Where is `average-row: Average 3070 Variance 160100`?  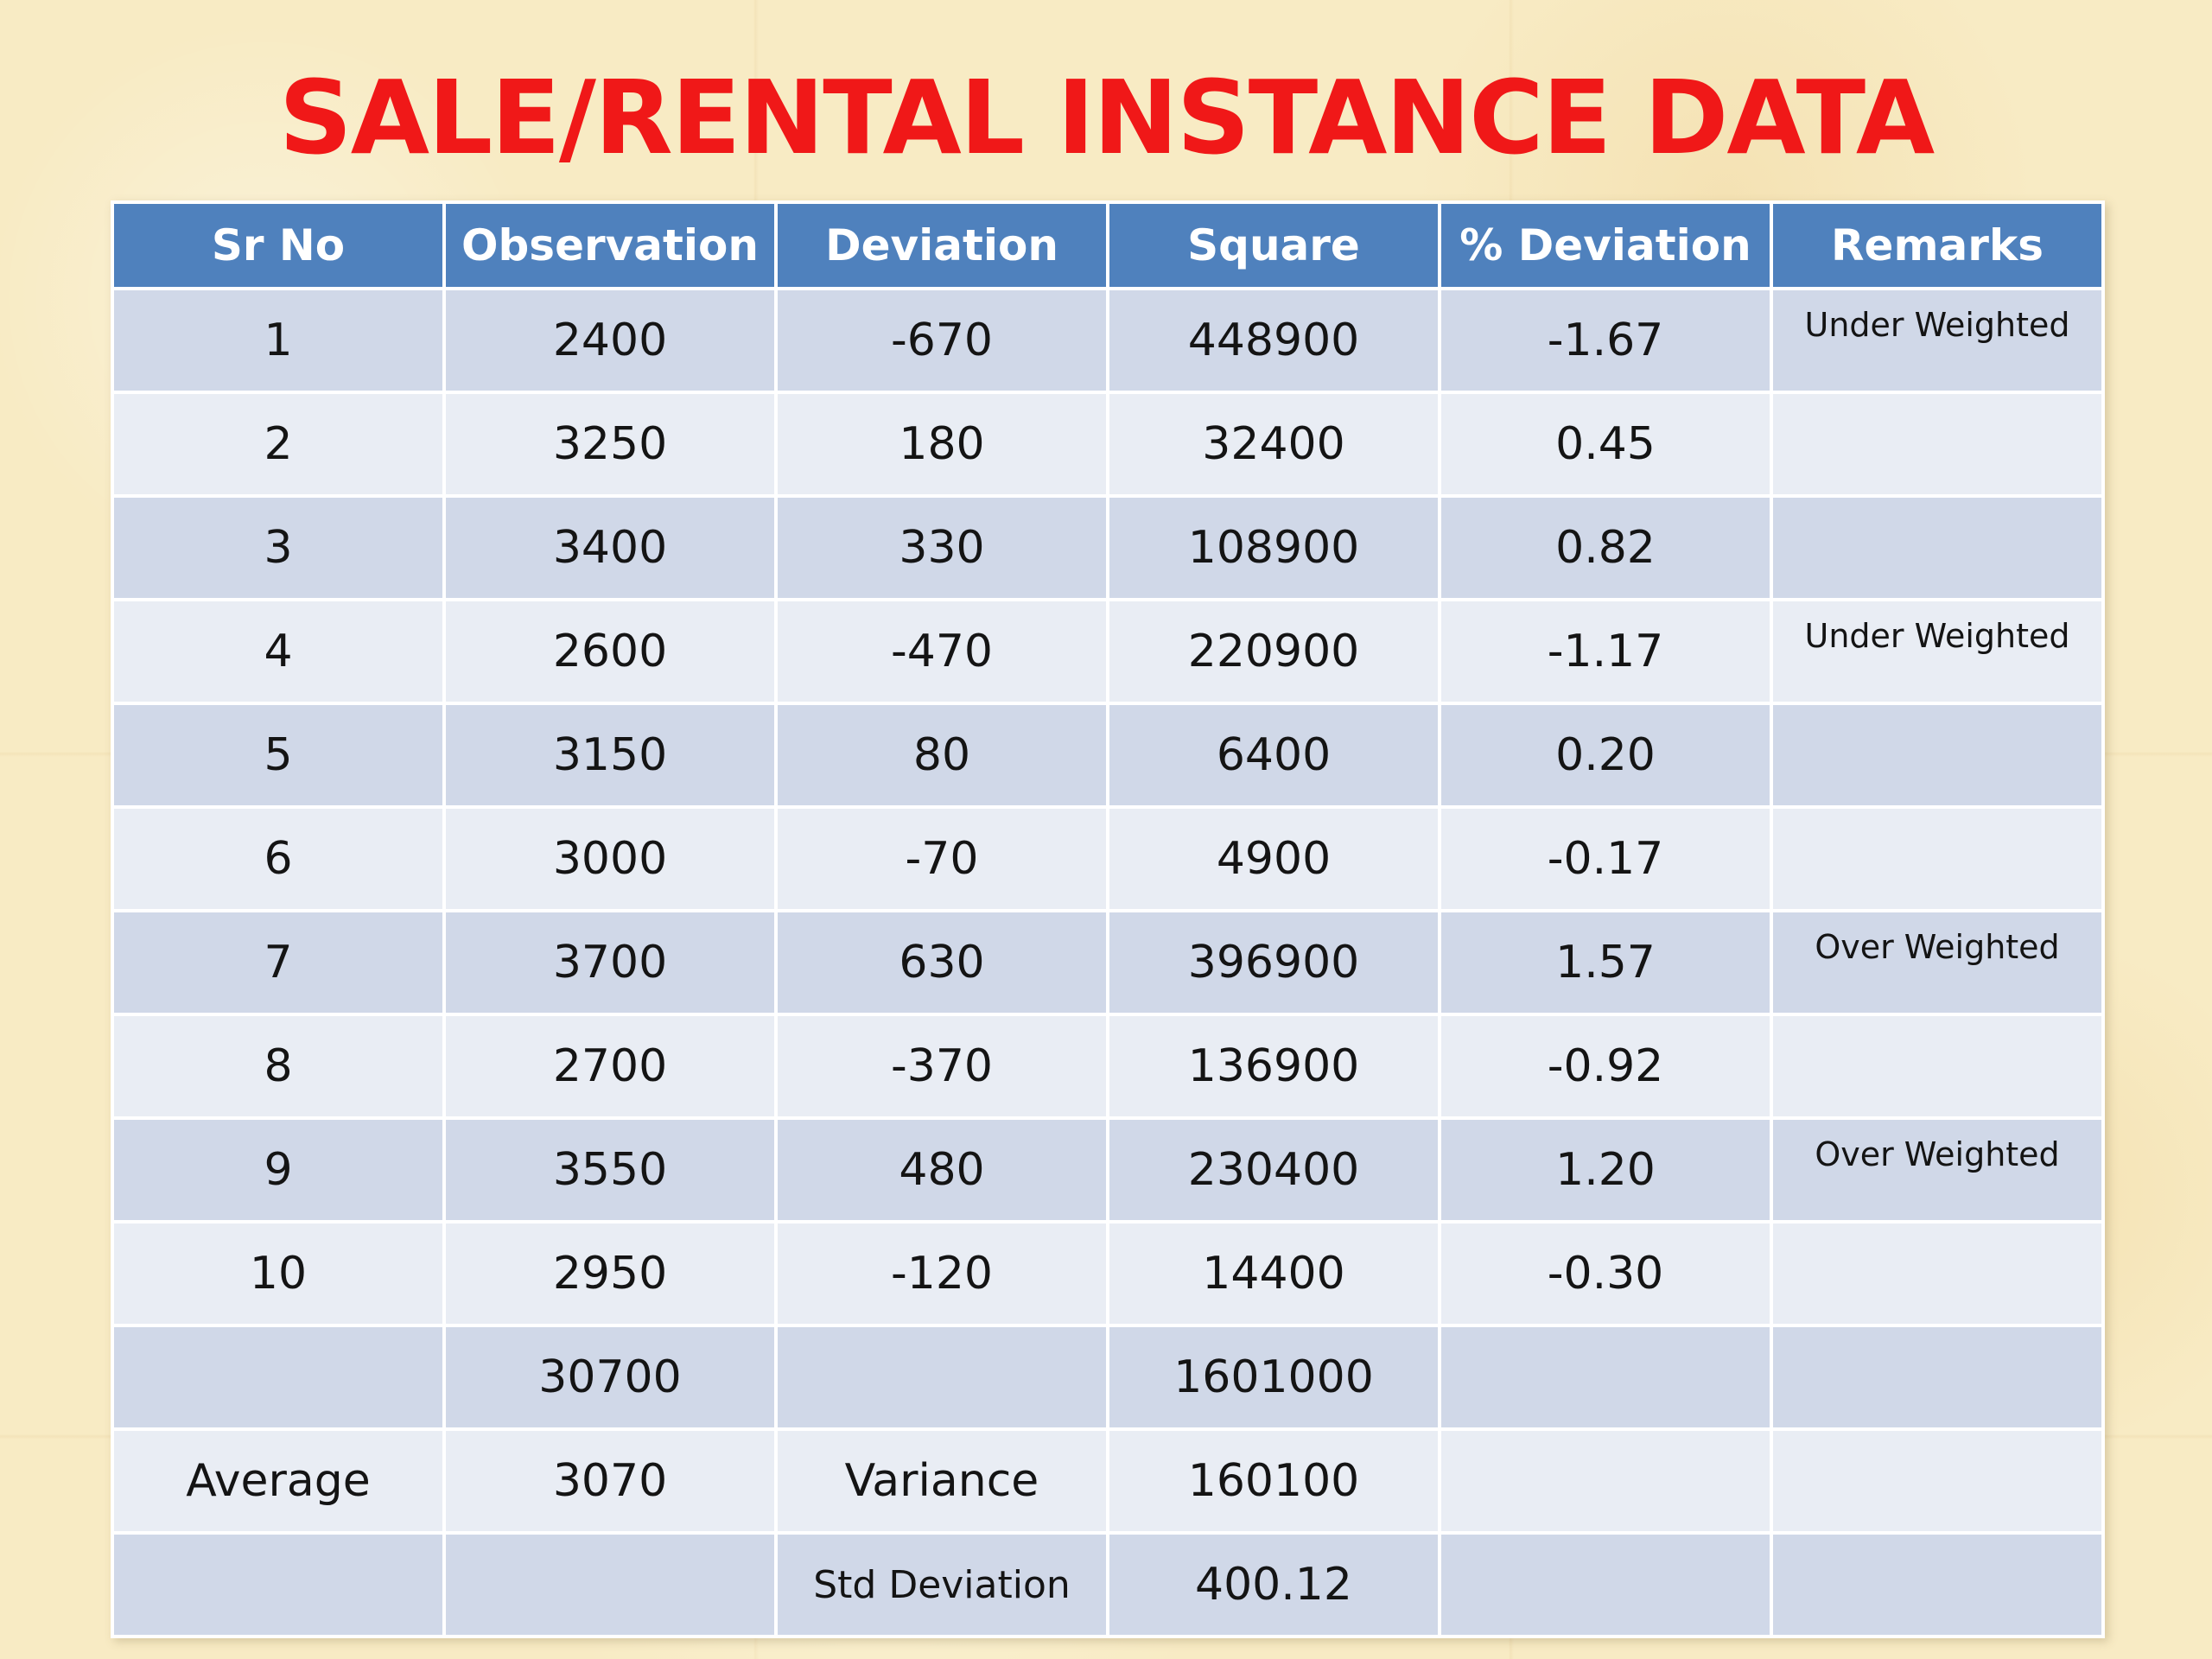
average-row: Average 3070 Variance 160100 is located at coordinates (1107, 1481).